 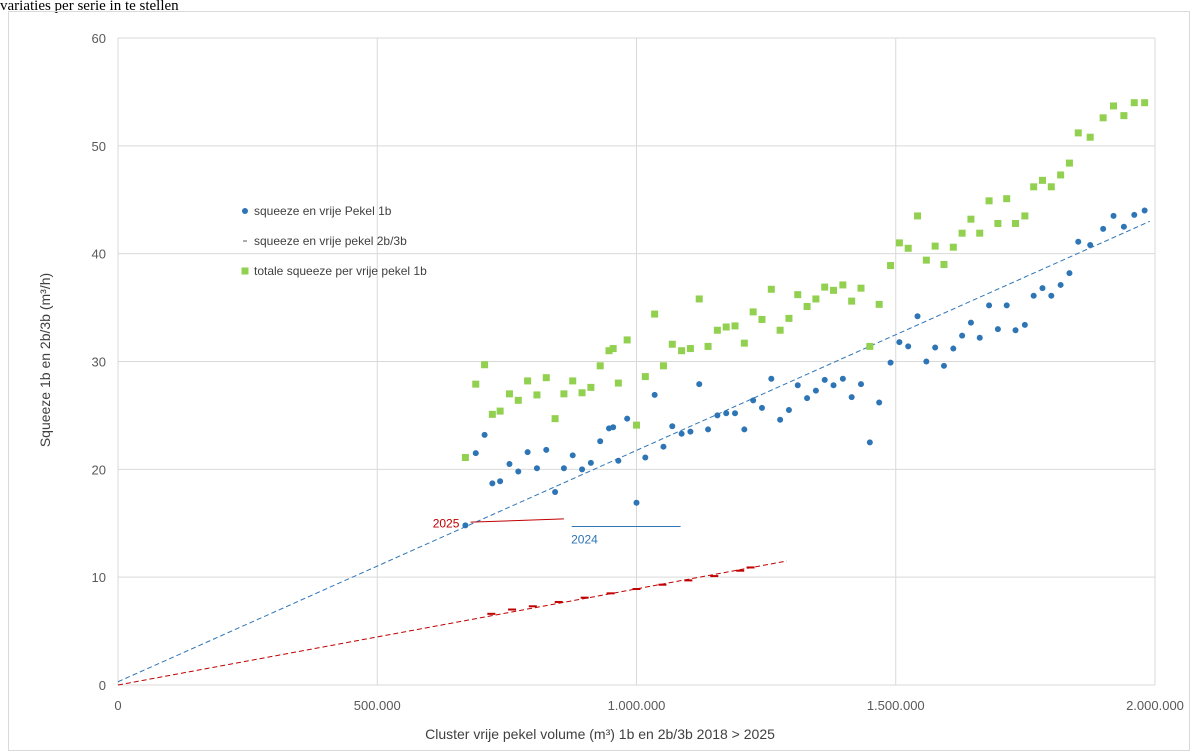 I want to click on annotation-2025: 2025, so click(x=446, y=523).